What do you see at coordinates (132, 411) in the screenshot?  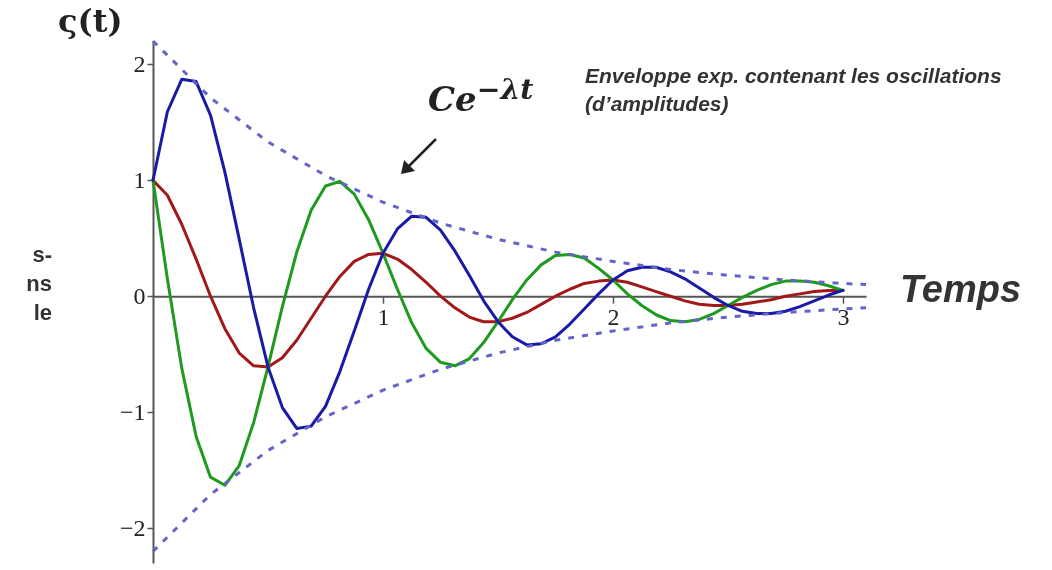 I see `y-tick-label: −1` at bounding box center [132, 411].